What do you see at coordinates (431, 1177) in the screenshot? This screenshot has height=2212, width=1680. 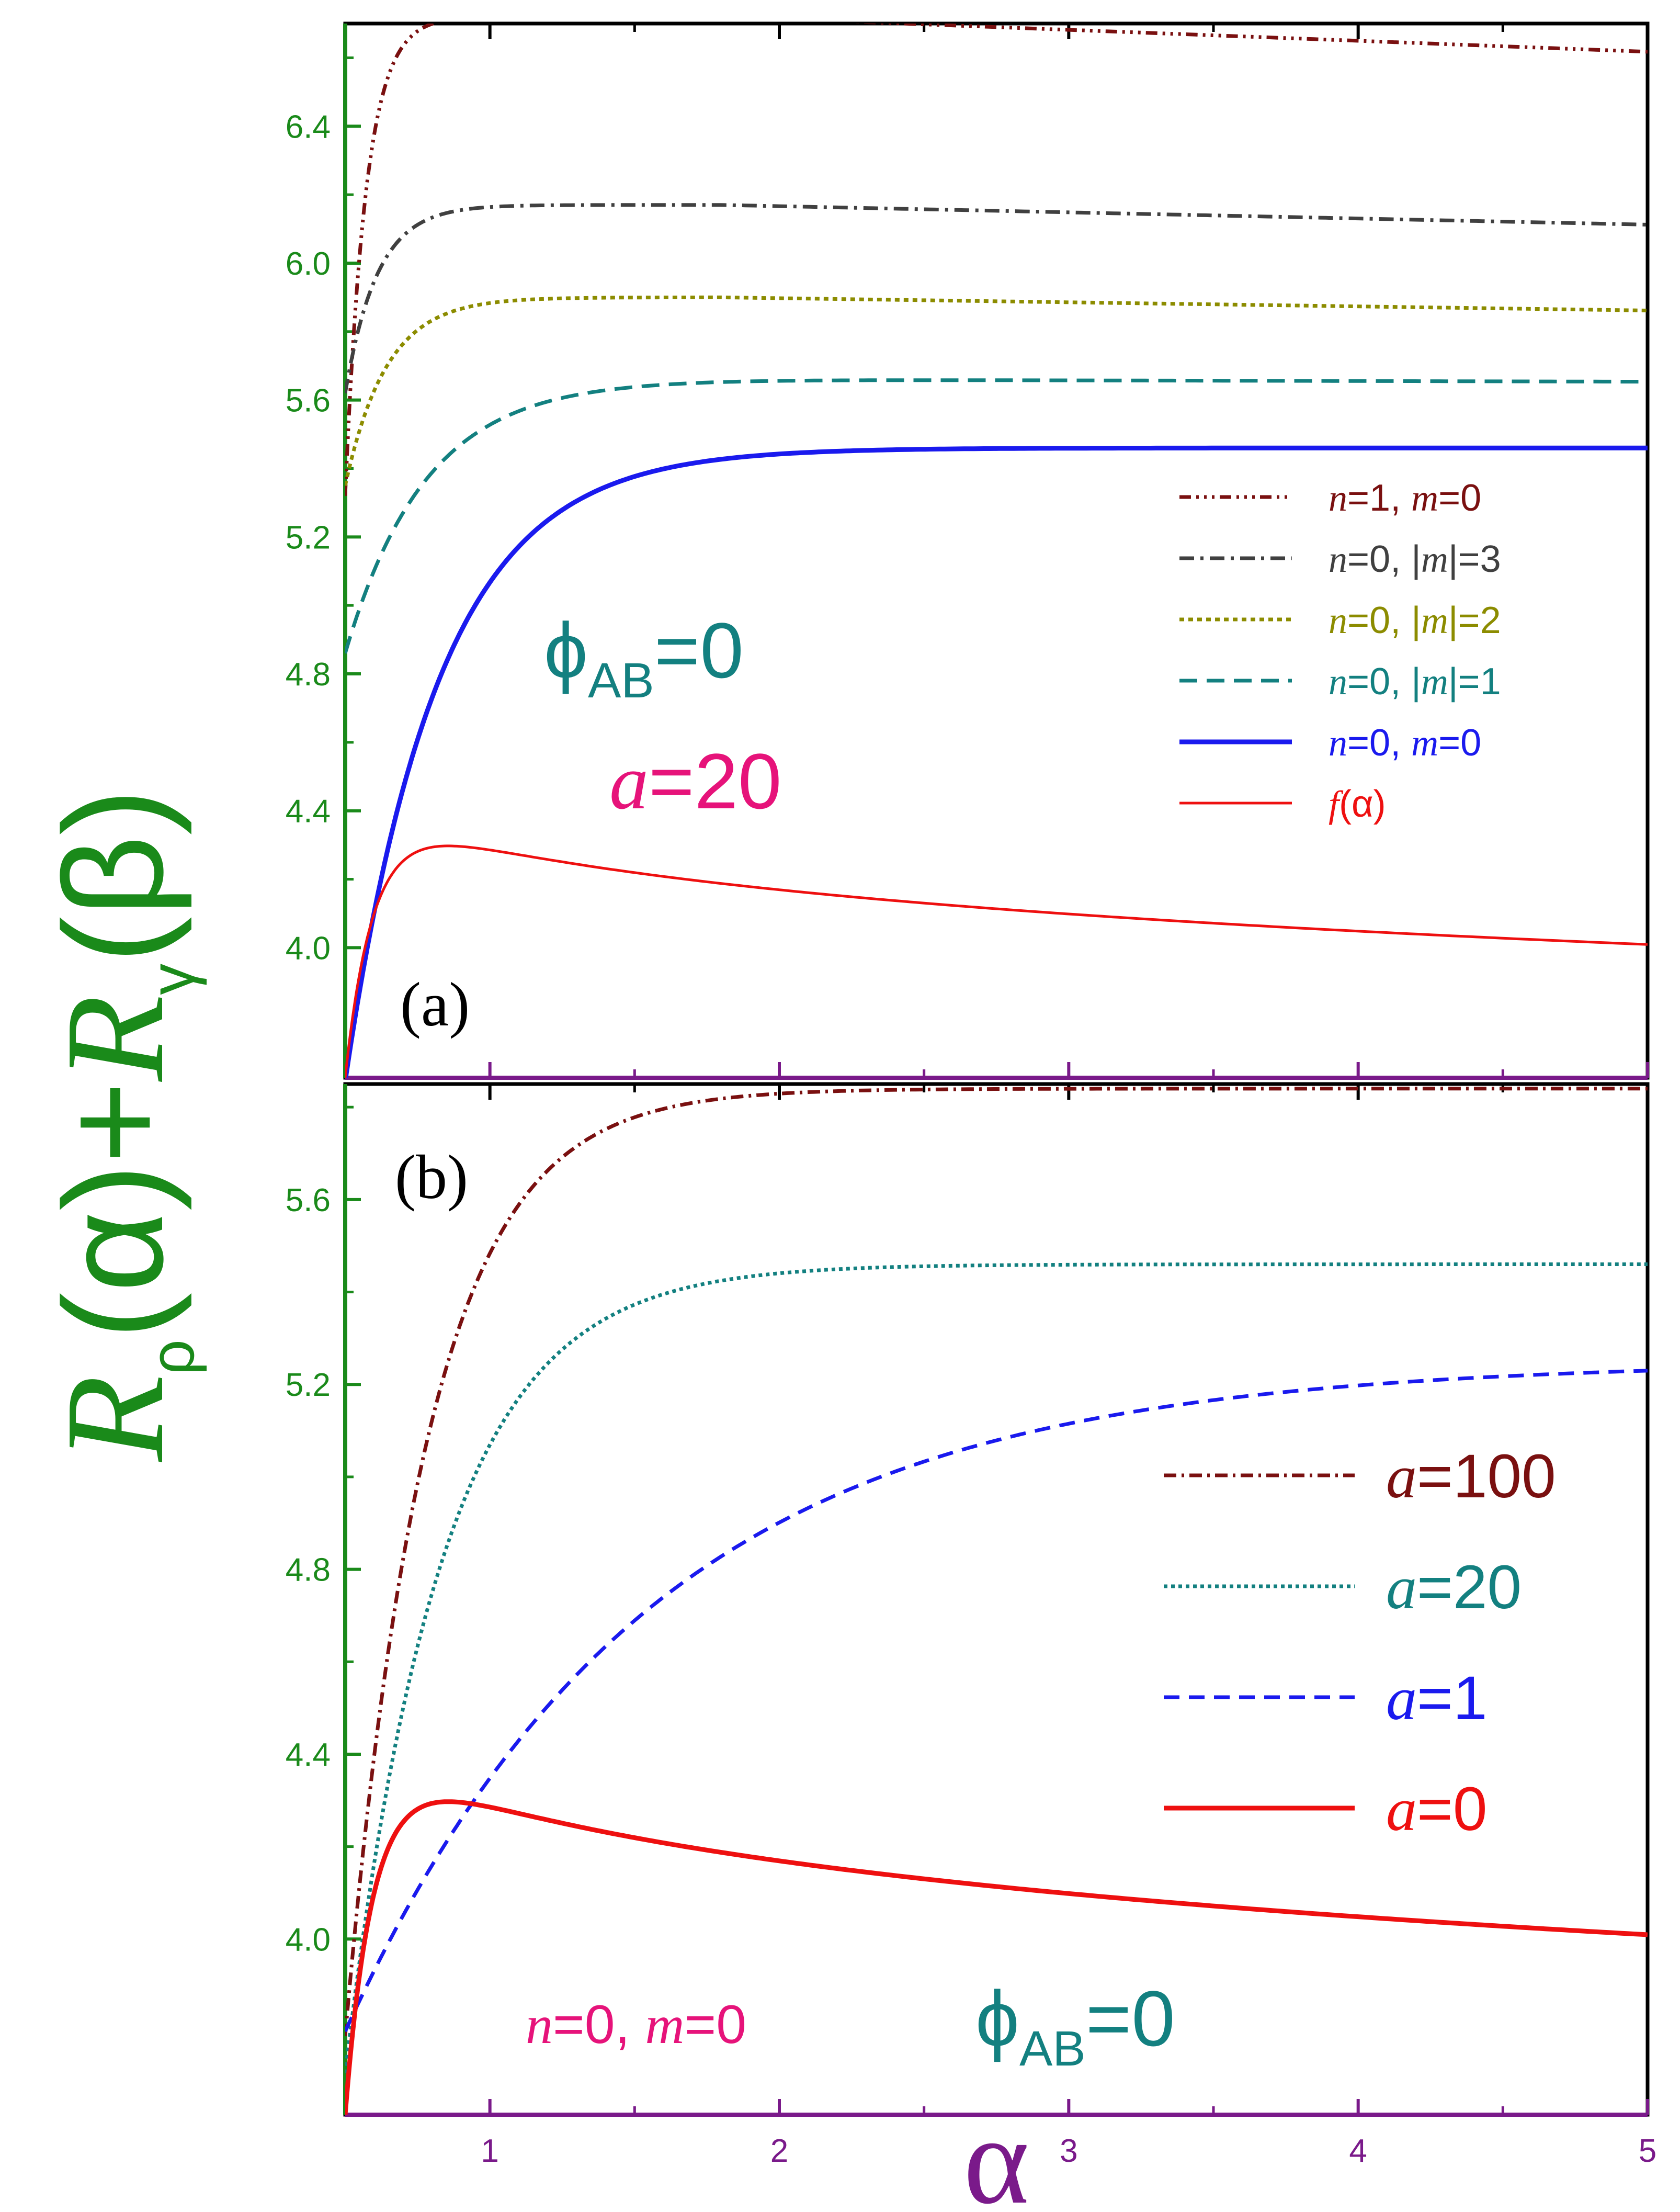 I see `panel-b-label: (b)` at bounding box center [431, 1177].